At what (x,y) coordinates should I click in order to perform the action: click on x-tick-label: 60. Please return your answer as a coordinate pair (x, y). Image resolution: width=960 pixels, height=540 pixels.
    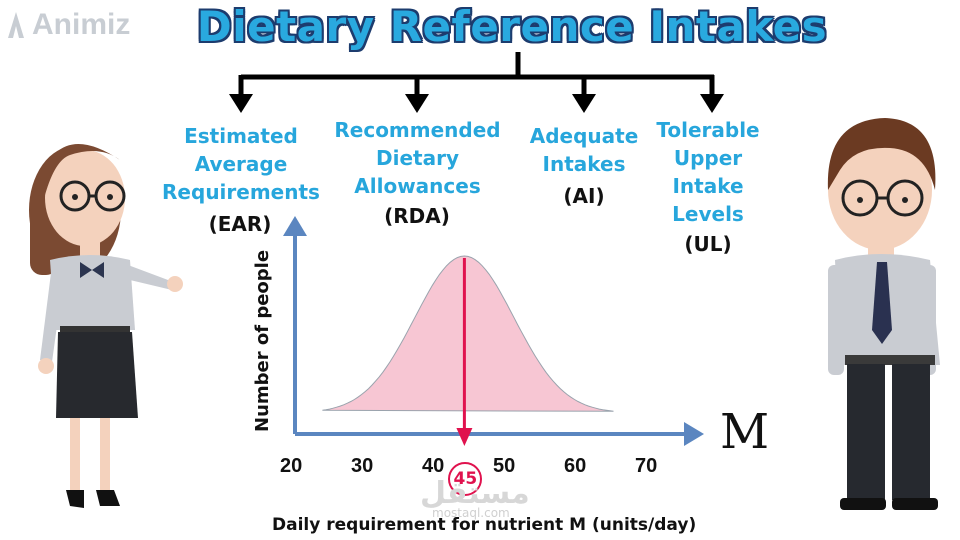
    Looking at the image, I should click on (575, 466).